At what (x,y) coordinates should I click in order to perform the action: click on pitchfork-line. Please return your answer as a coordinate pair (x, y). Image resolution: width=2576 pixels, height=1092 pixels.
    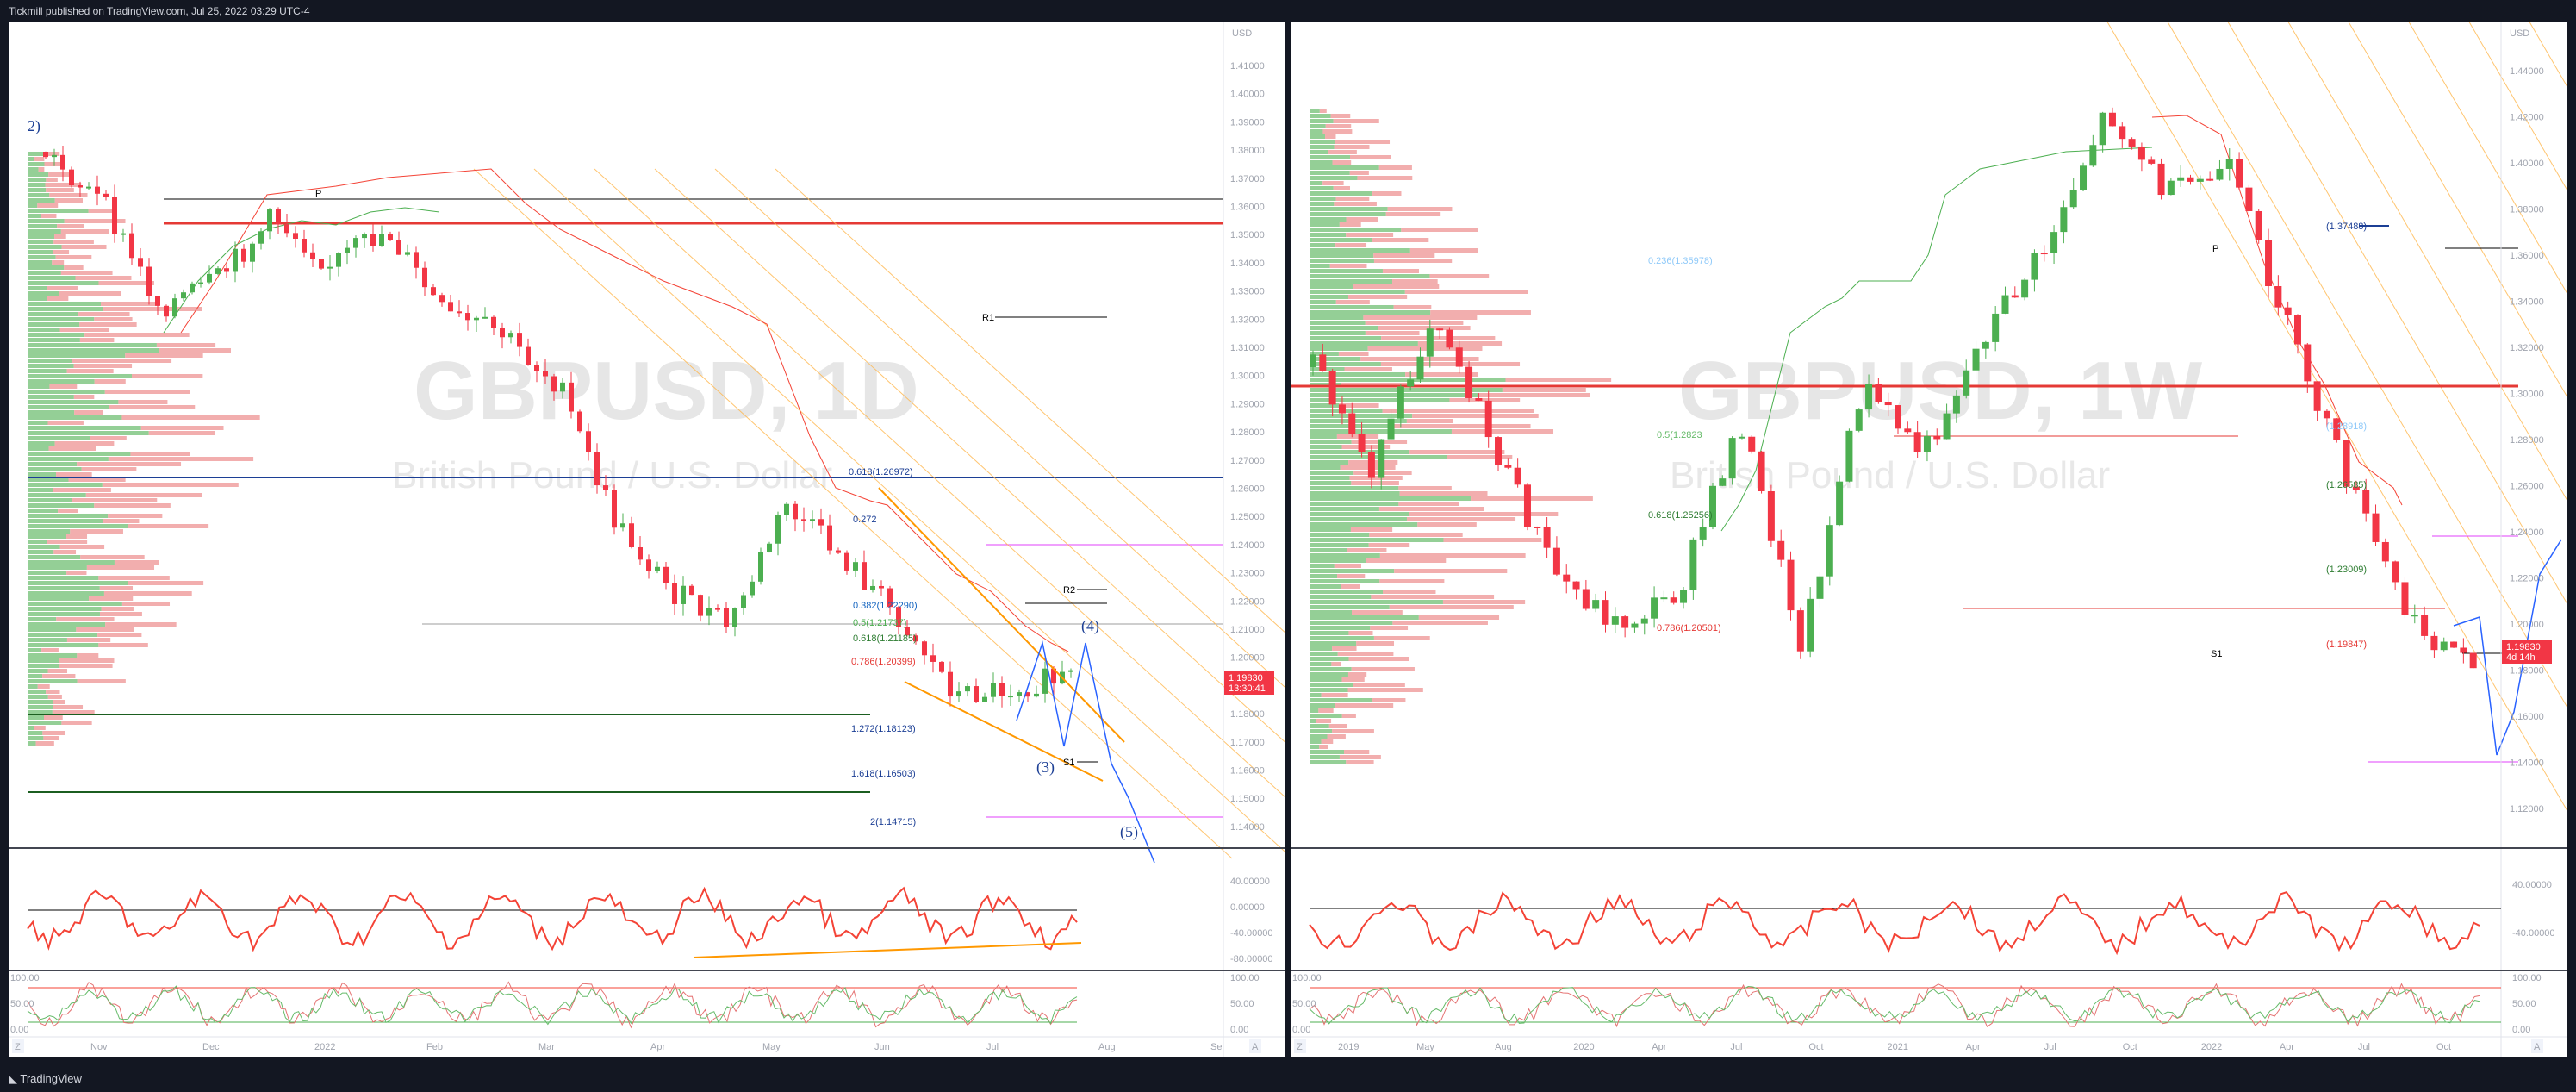
    Looking at the image, I should click on (969, 456).